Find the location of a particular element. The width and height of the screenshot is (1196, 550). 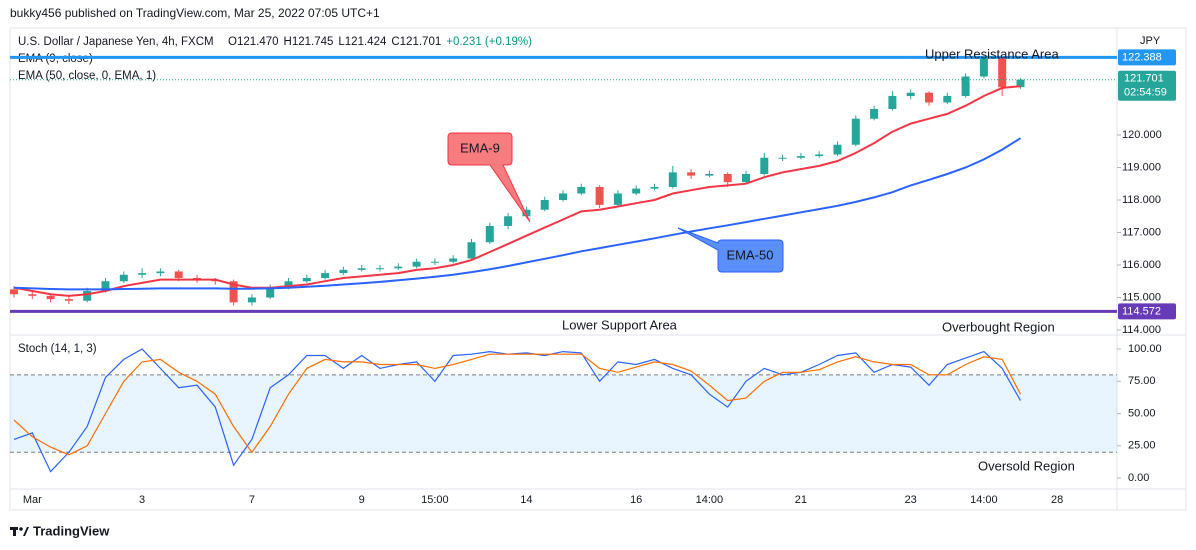

currency: JPY is located at coordinates (1150, 41).